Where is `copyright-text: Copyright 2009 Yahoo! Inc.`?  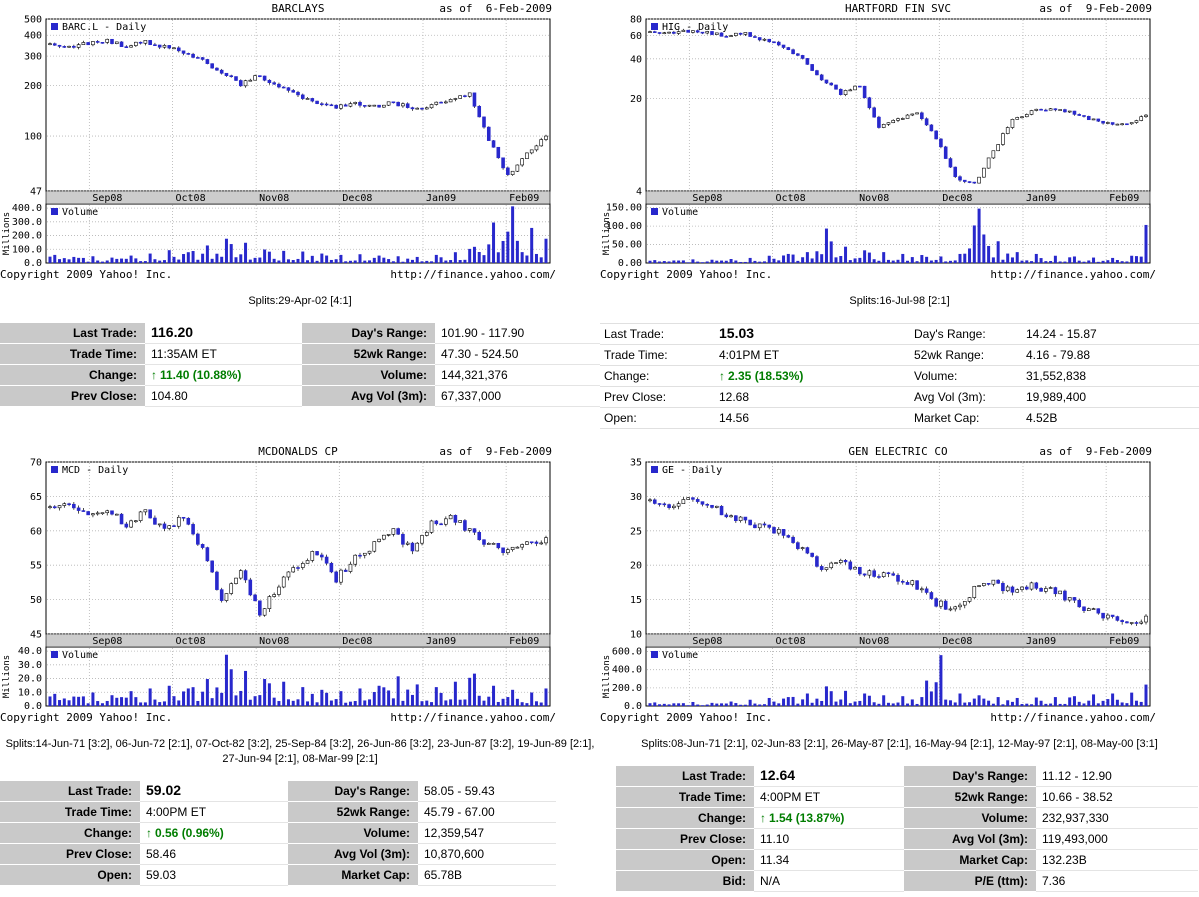
copyright-text: Copyright 2009 Yahoo! Inc. is located at coordinates (686, 717).